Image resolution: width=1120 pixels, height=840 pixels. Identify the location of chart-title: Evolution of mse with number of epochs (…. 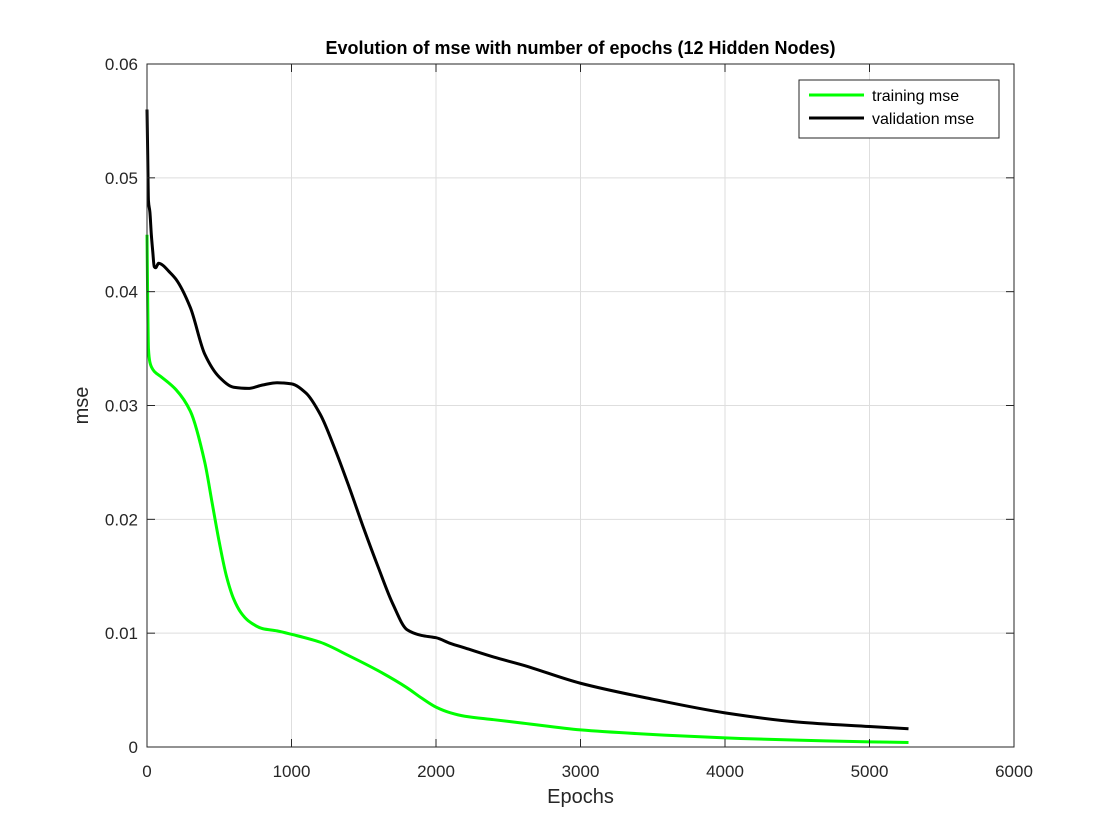
(580, 48).